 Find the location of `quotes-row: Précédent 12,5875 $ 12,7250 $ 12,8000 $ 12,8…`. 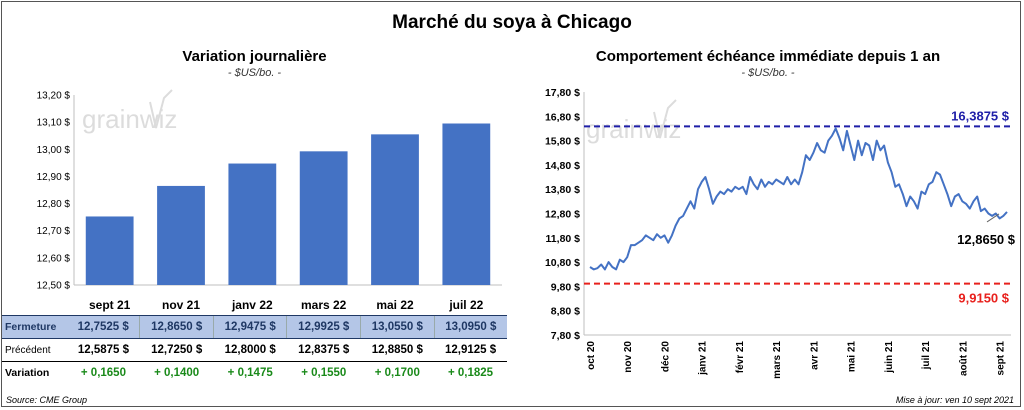

quotes-row: Précédent 12,5875 $ 12,7250 $ 12,8000 $ 12,8… is located at coordinates (254, 350).